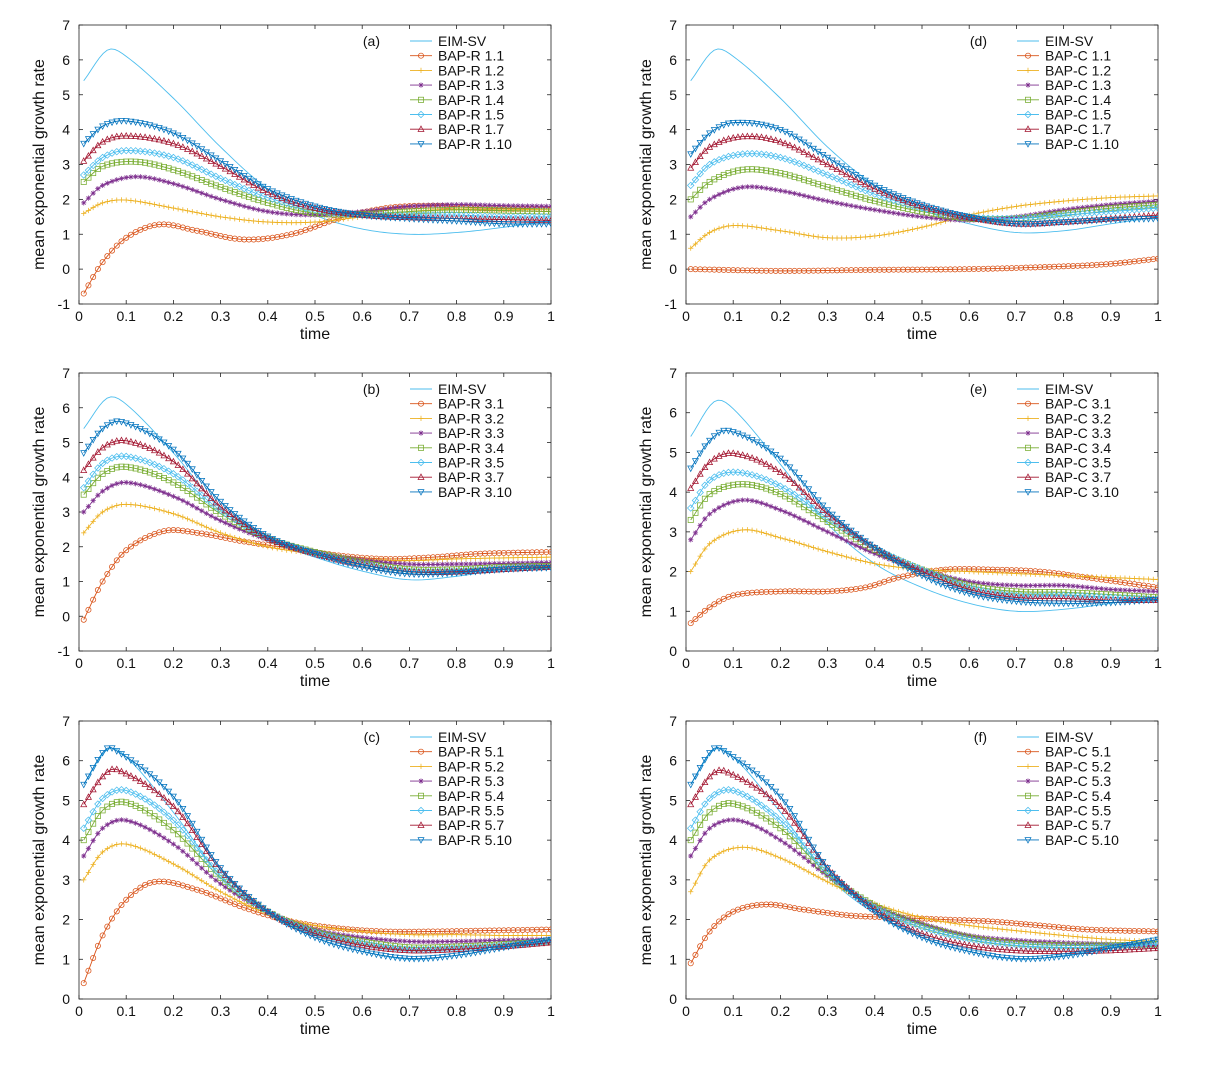  Describe the element at coordinates (673, 373) in the screenshot. I see `y-tick-label: 7` at that location.